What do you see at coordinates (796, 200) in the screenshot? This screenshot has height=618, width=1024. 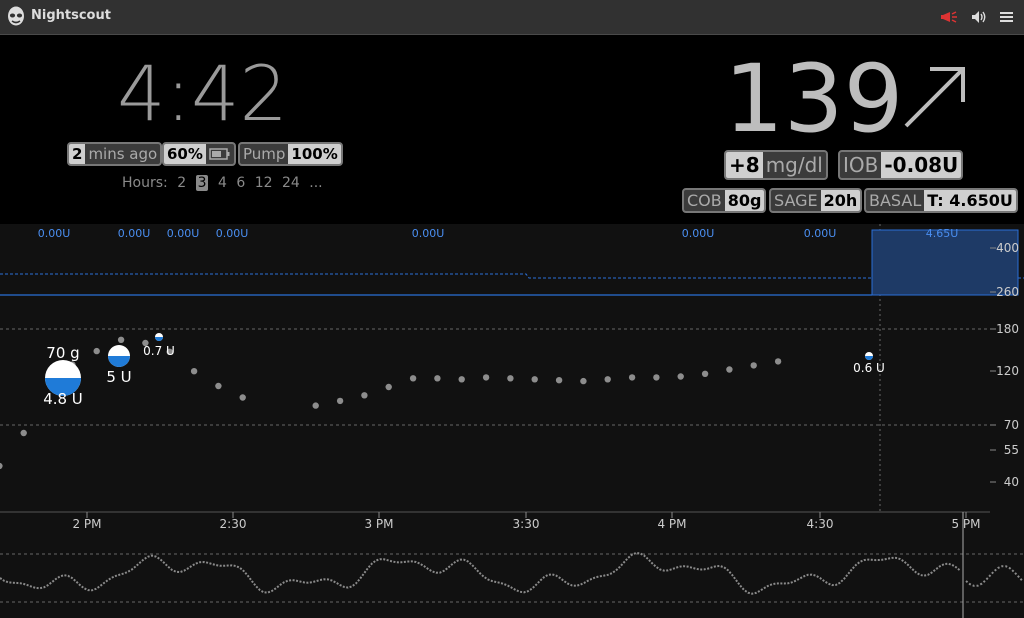 I see `sage-label: SAGE` at bounding box center [796, 200].